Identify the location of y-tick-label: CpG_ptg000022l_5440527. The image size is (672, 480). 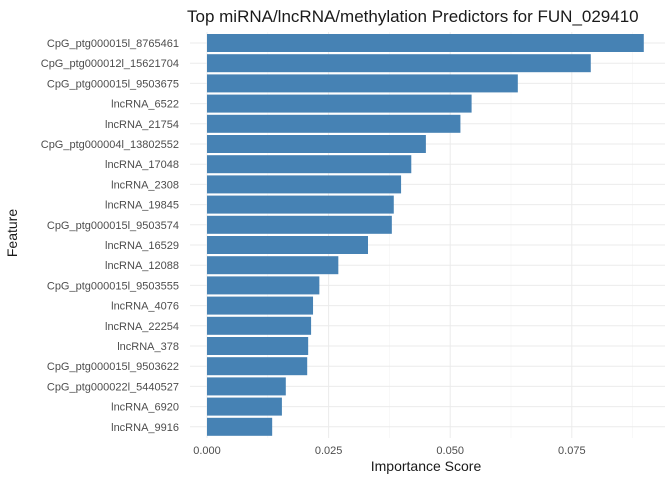
(113, 387).